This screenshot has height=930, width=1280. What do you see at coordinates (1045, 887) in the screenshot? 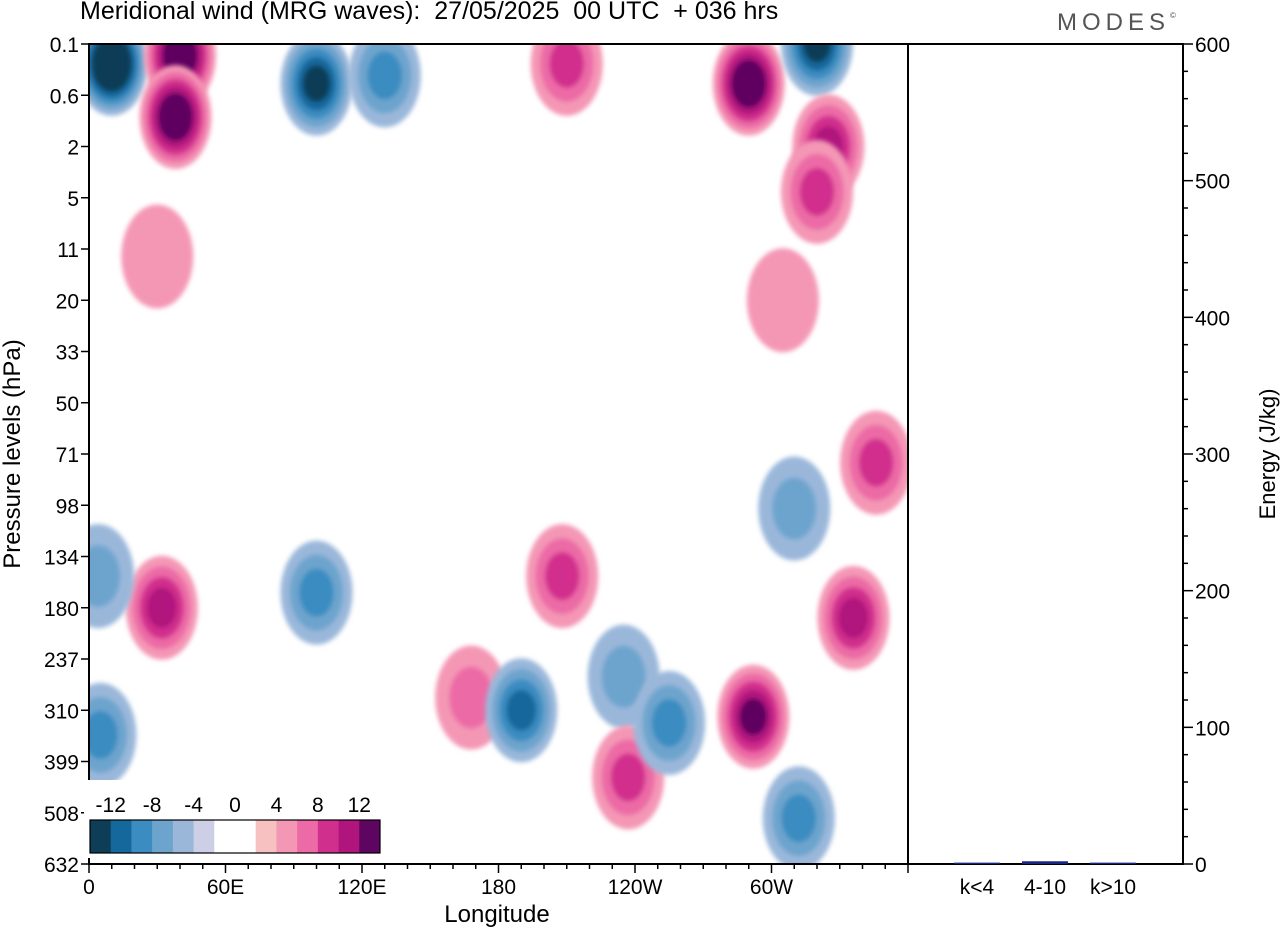
I see `energy-bar-label: 4-10` at bounding box center [1045, 887].